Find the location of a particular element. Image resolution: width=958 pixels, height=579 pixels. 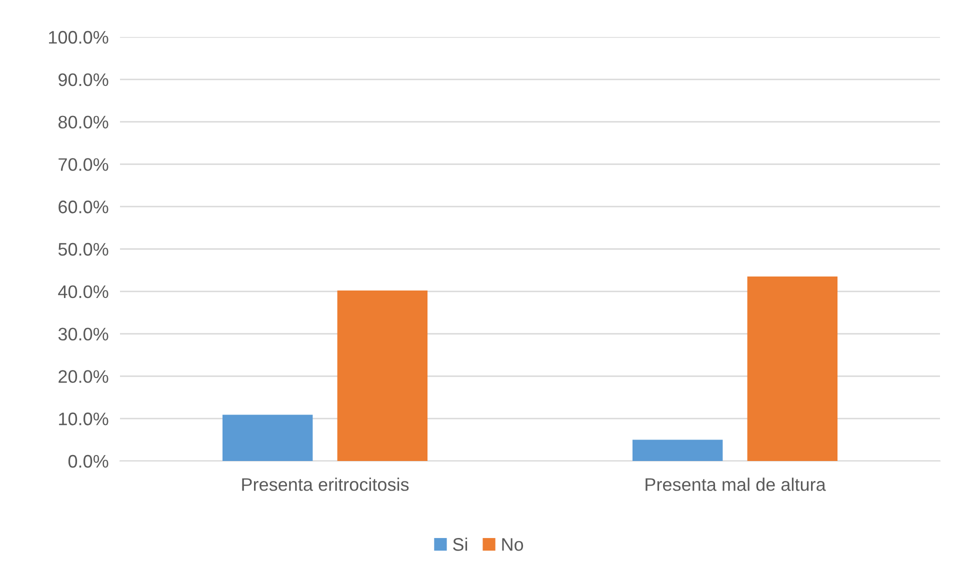

y-tick-label: 50.0% is located at coordinates (83, 249).